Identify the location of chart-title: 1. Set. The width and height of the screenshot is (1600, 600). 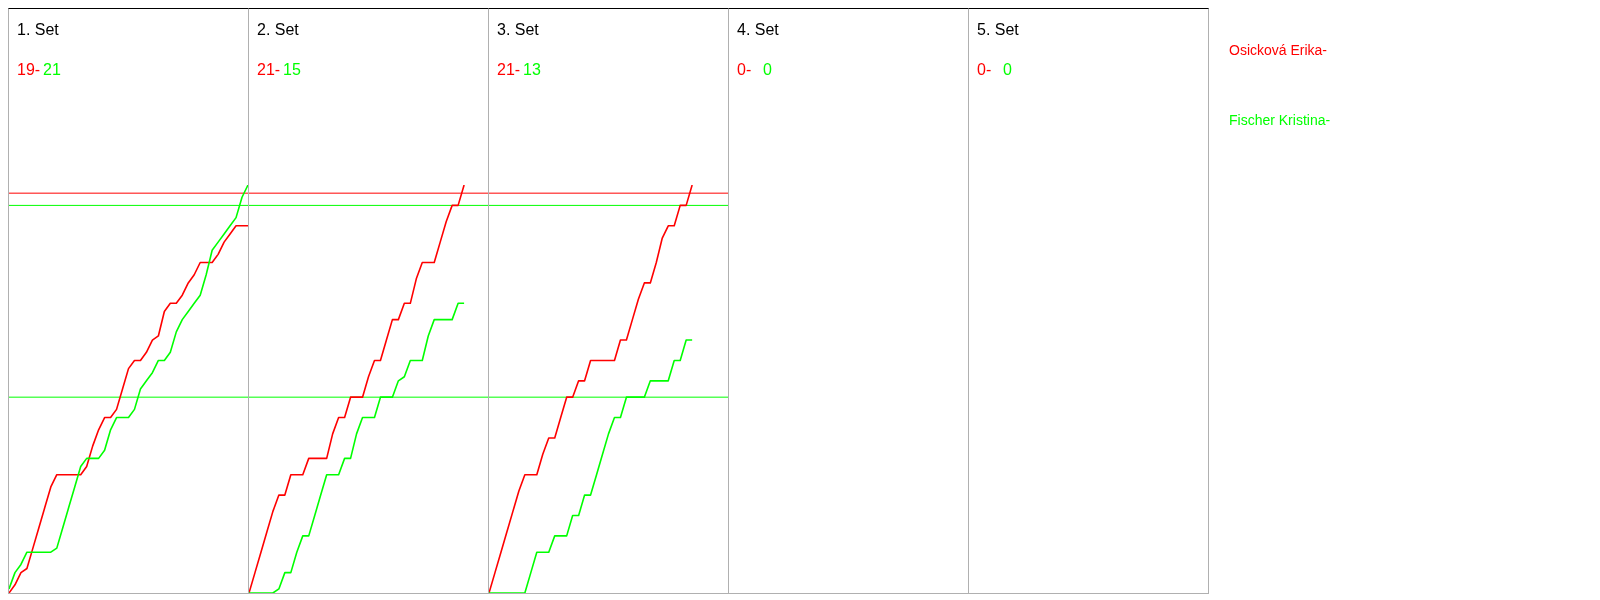
(38, 30).